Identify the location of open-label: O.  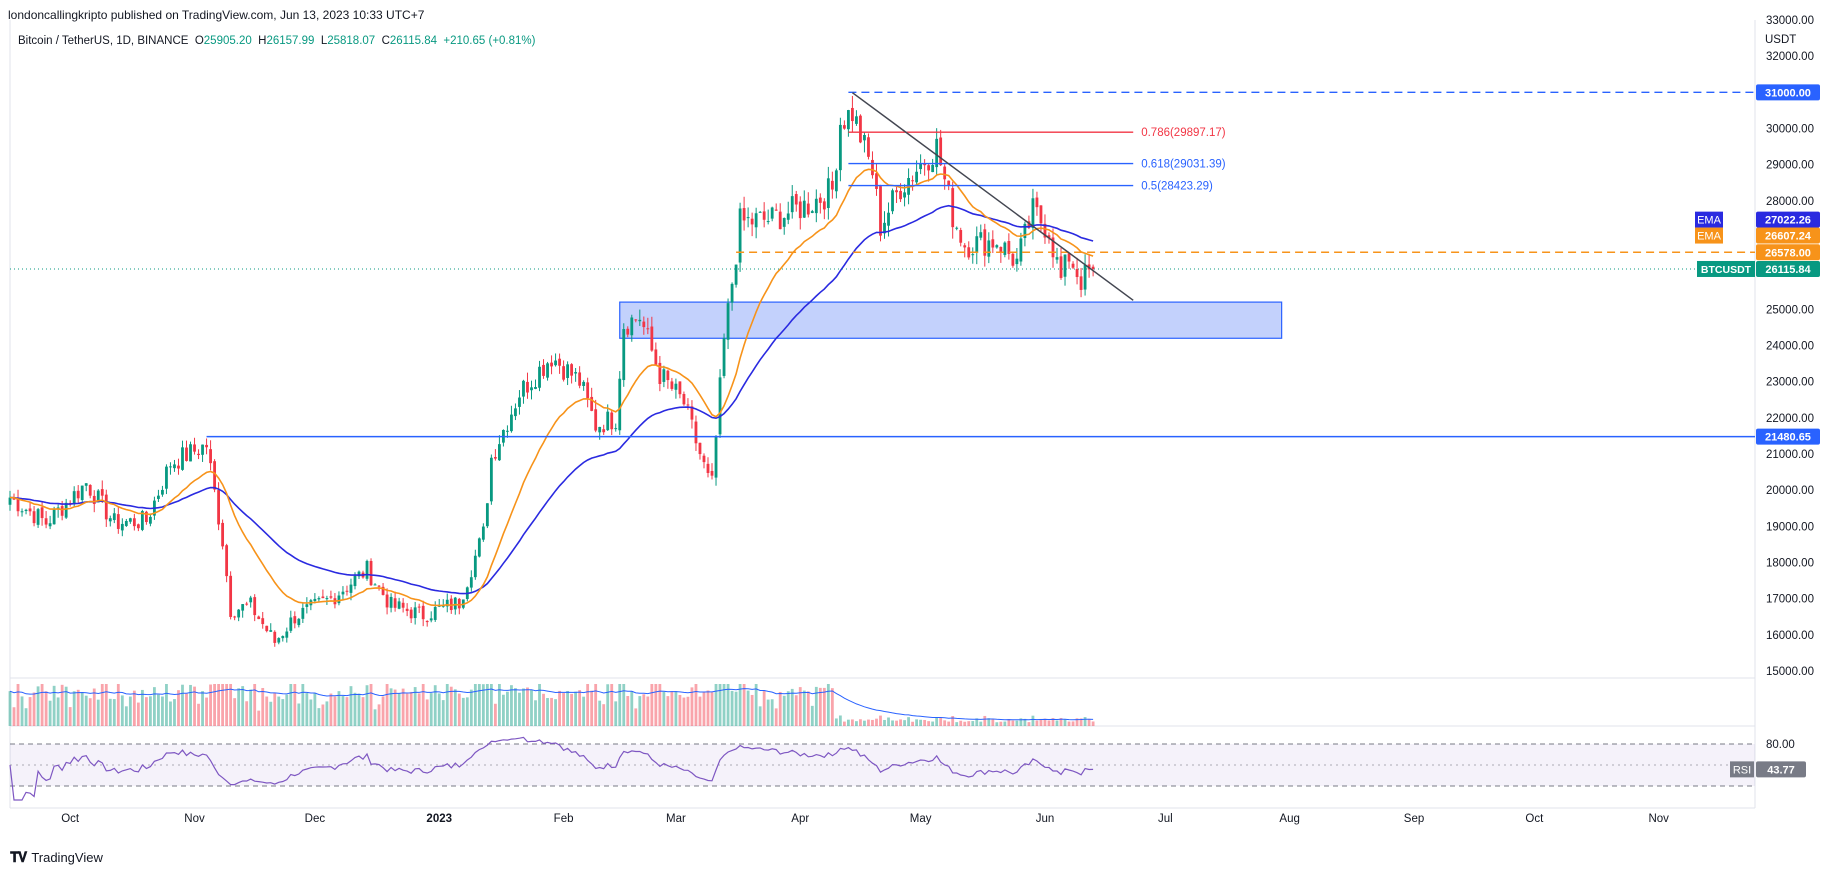
(199, 41).